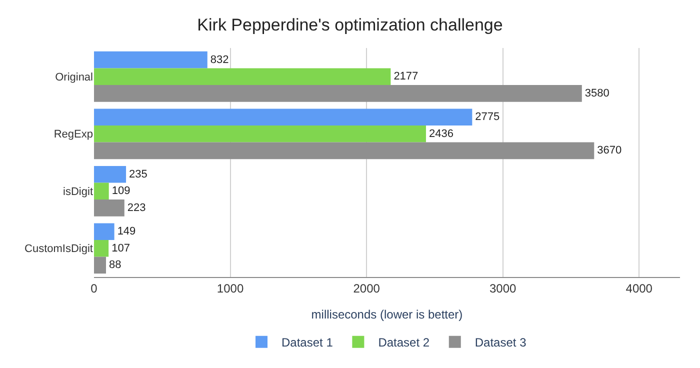 Image resolution: width=700 pixels, height=368 pixels. I want to click on x-tick-label: 1000, so click(230, 288).